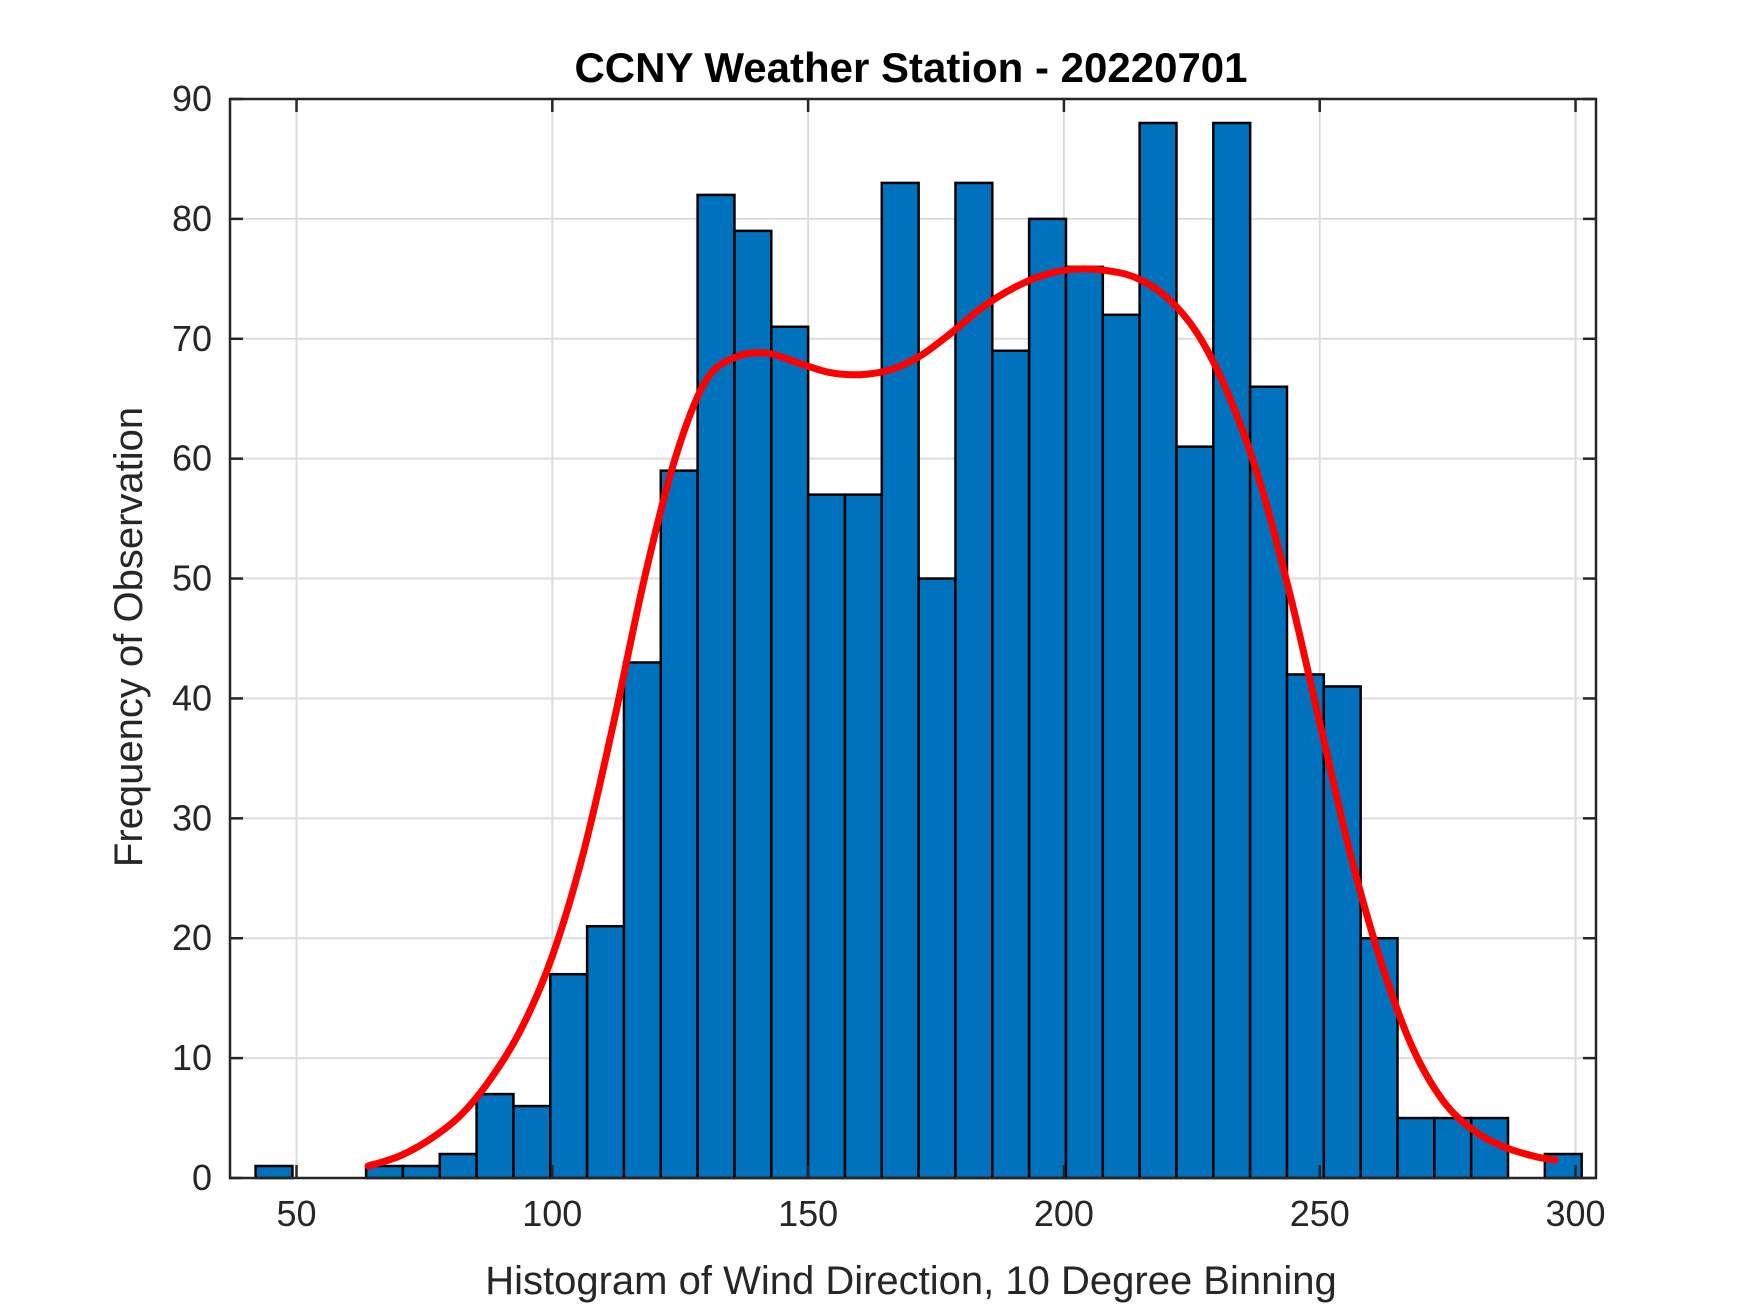 The height and width of the screenshot is (1313, 1750). Describe the element at coordinates (192, 578) in the screenshot. I see `y-tick-label: 50` at that location.